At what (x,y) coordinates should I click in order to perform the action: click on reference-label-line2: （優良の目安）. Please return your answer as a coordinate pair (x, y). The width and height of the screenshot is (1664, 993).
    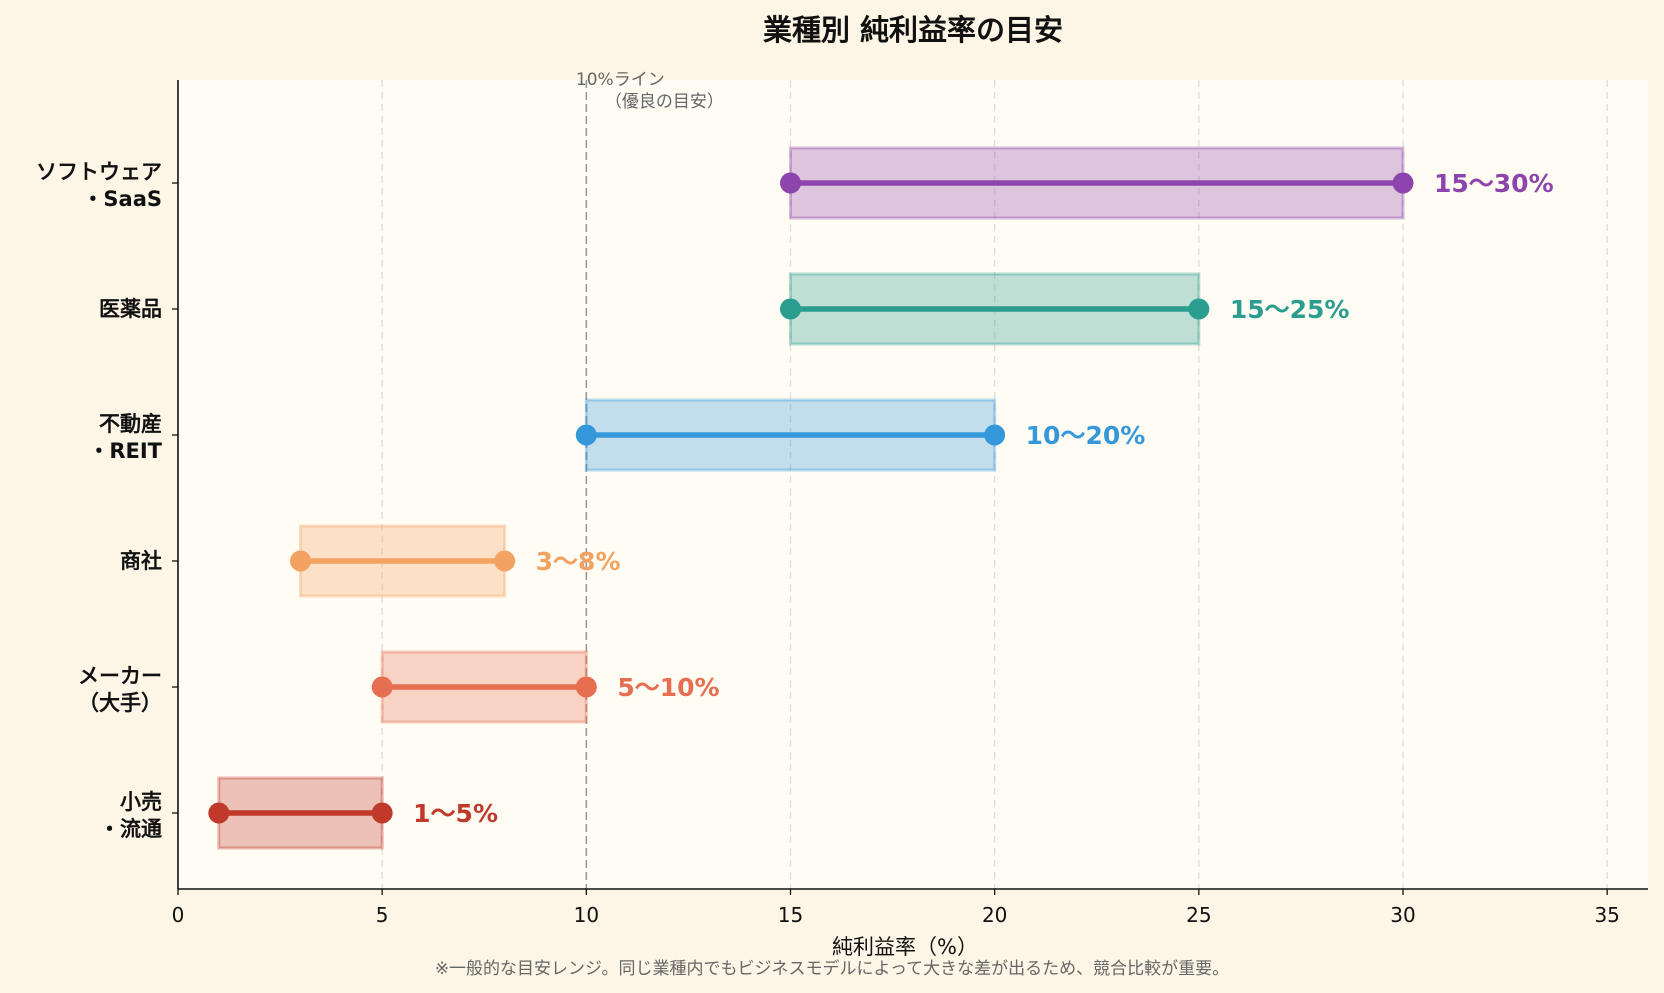
    Looking at the image, I should click on (664, 102).